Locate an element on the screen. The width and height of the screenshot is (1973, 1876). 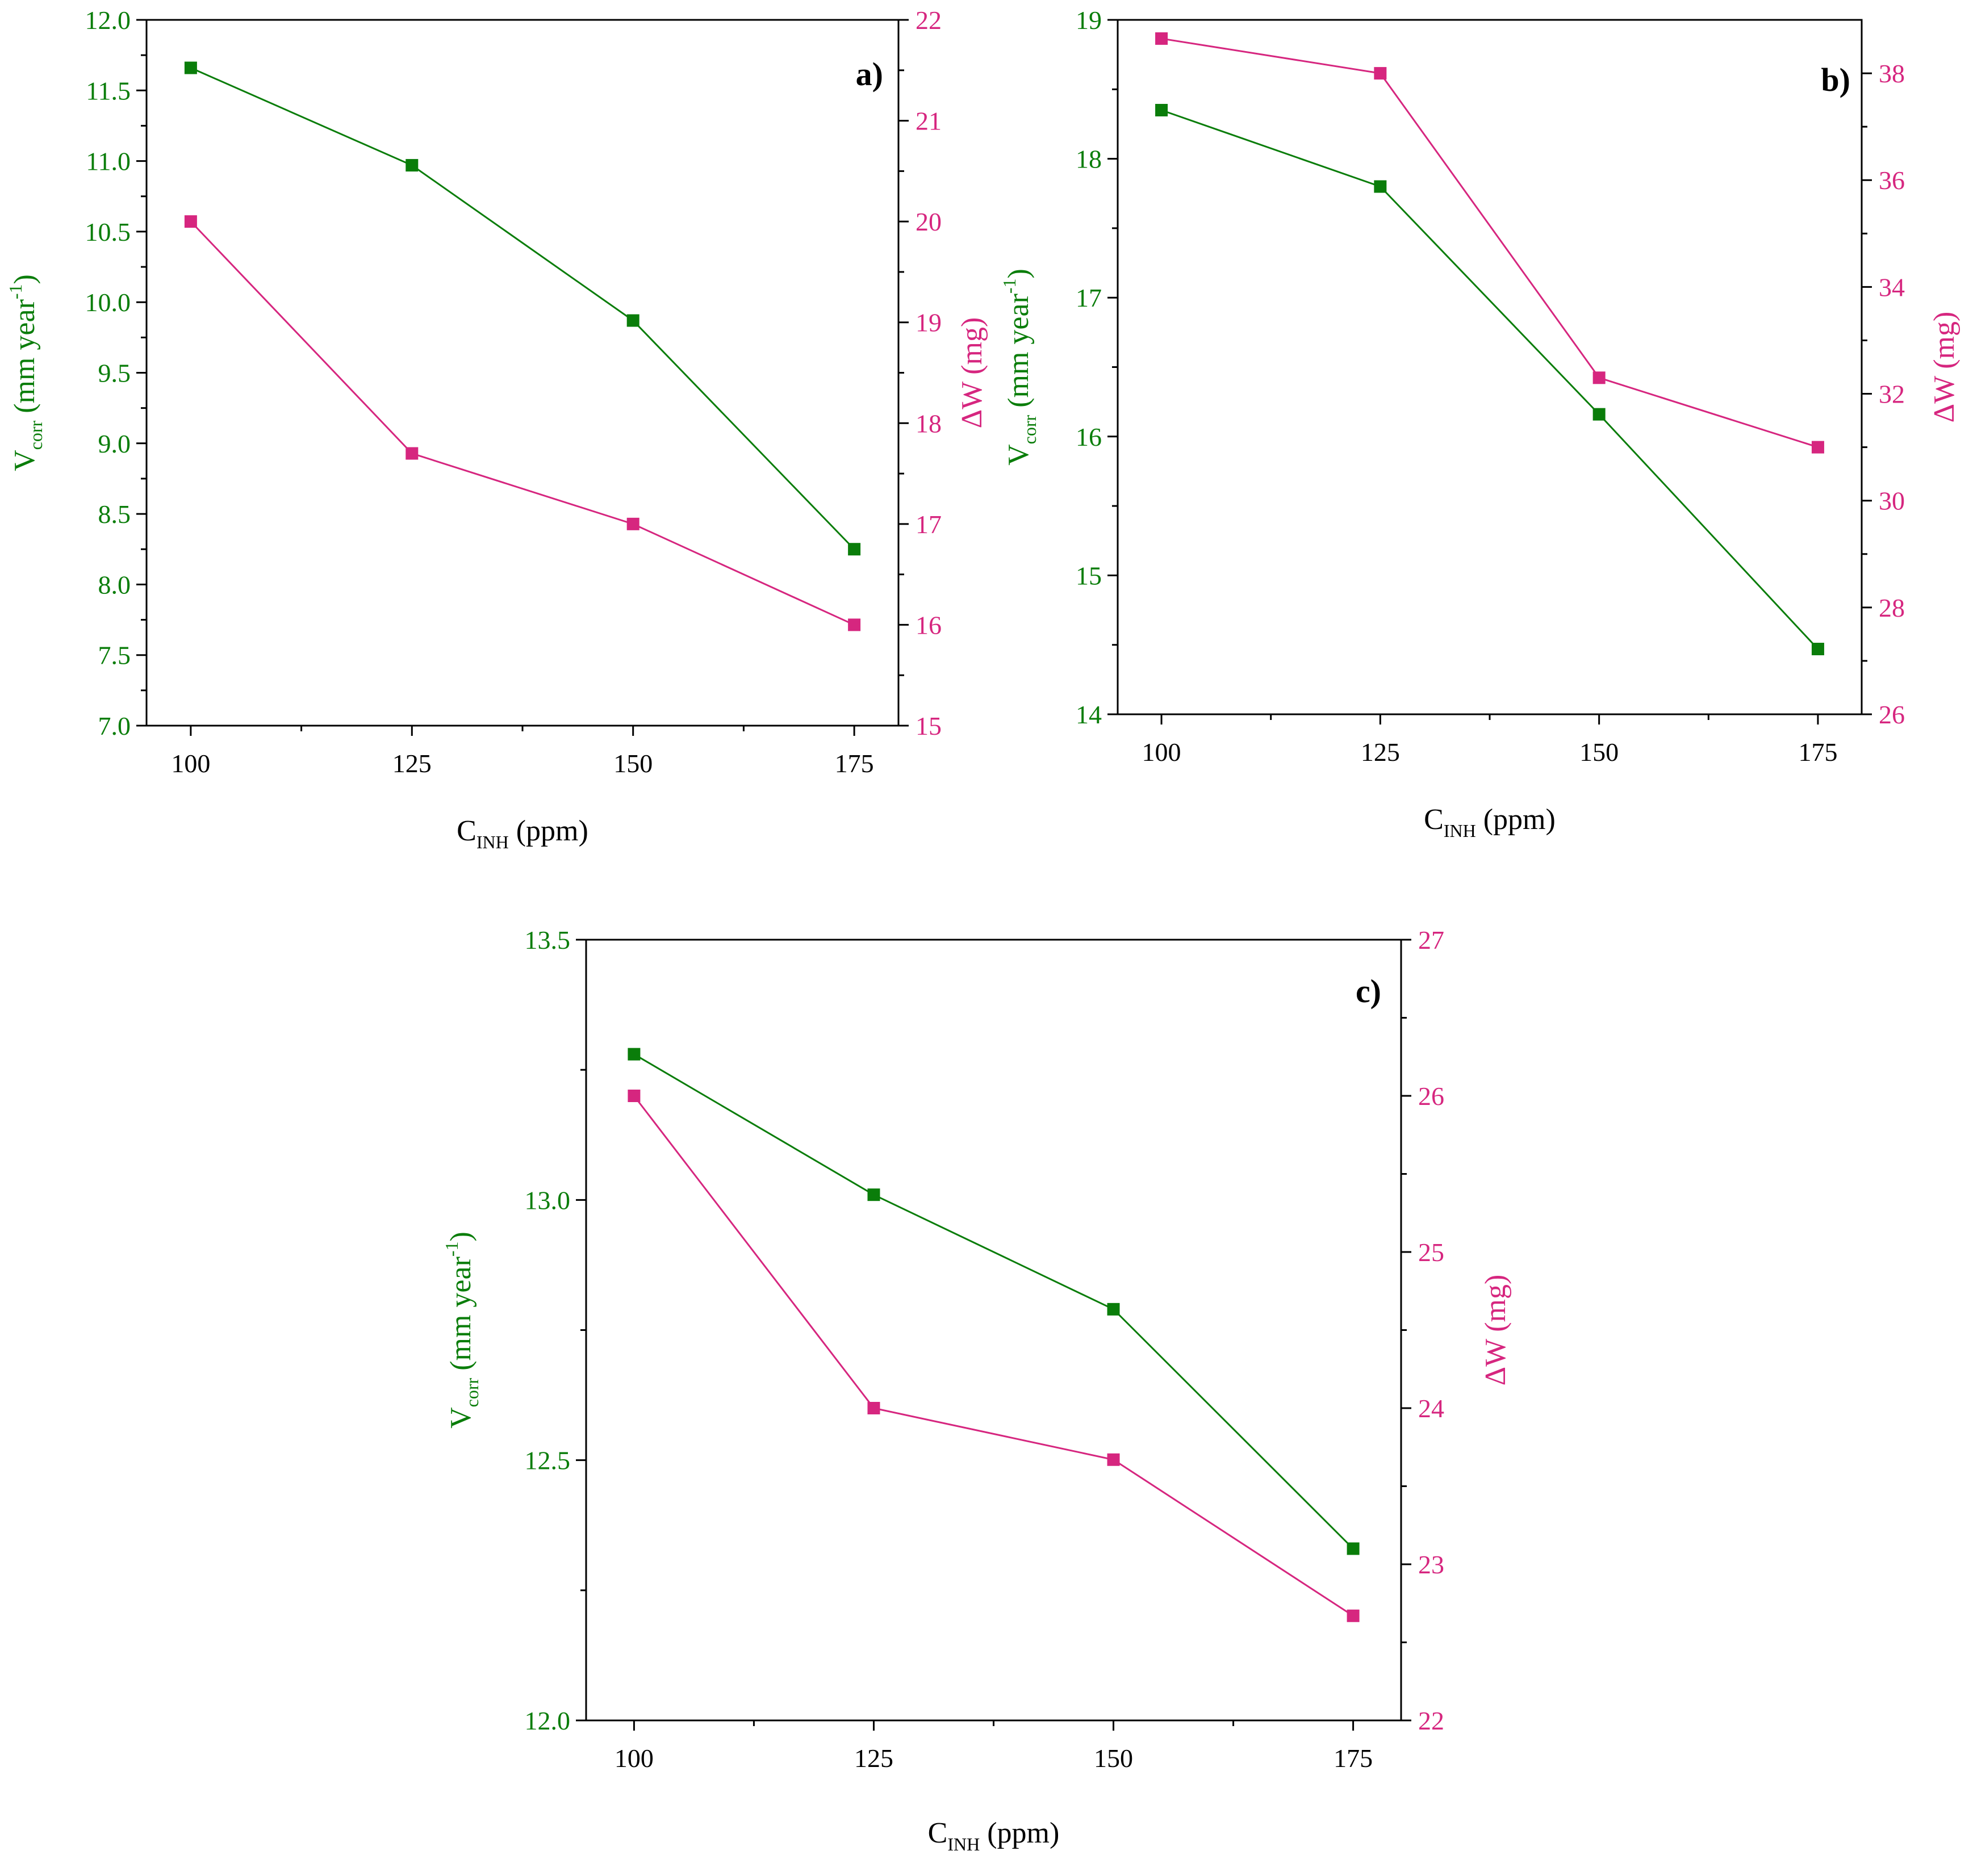
y-tick-label: 12.5 is located at coordinates (548, 1461).